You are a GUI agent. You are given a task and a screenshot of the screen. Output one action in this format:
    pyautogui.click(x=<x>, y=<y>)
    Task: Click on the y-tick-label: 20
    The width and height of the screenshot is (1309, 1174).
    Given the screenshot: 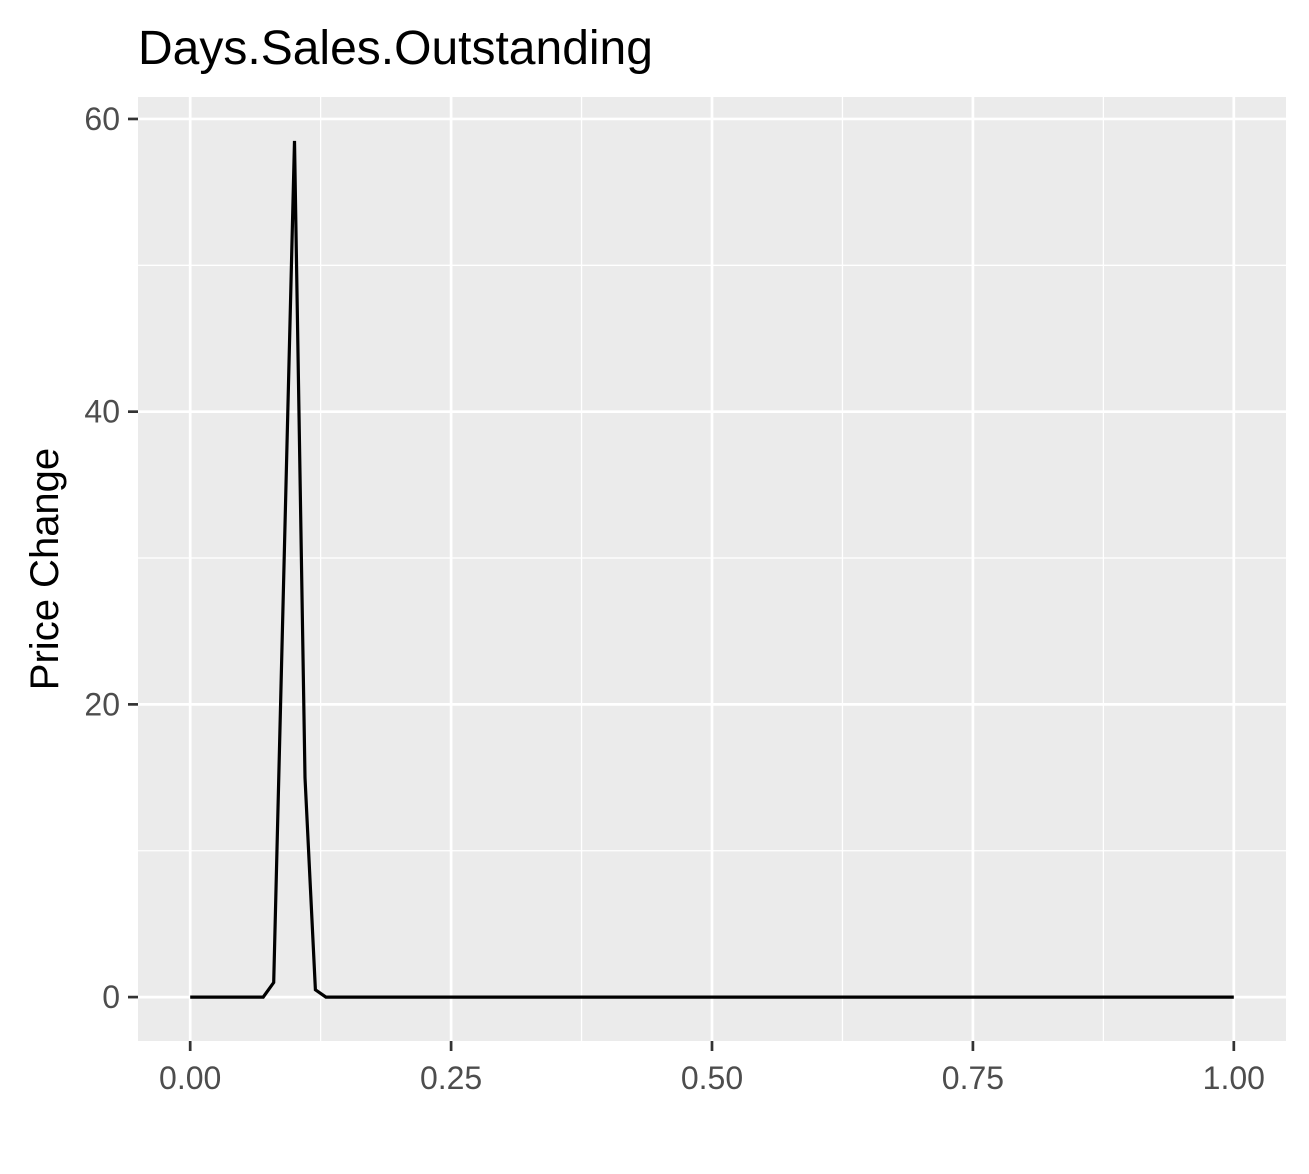 What is the action you would take?
    pyautogui.click(x=102, y=704)
    